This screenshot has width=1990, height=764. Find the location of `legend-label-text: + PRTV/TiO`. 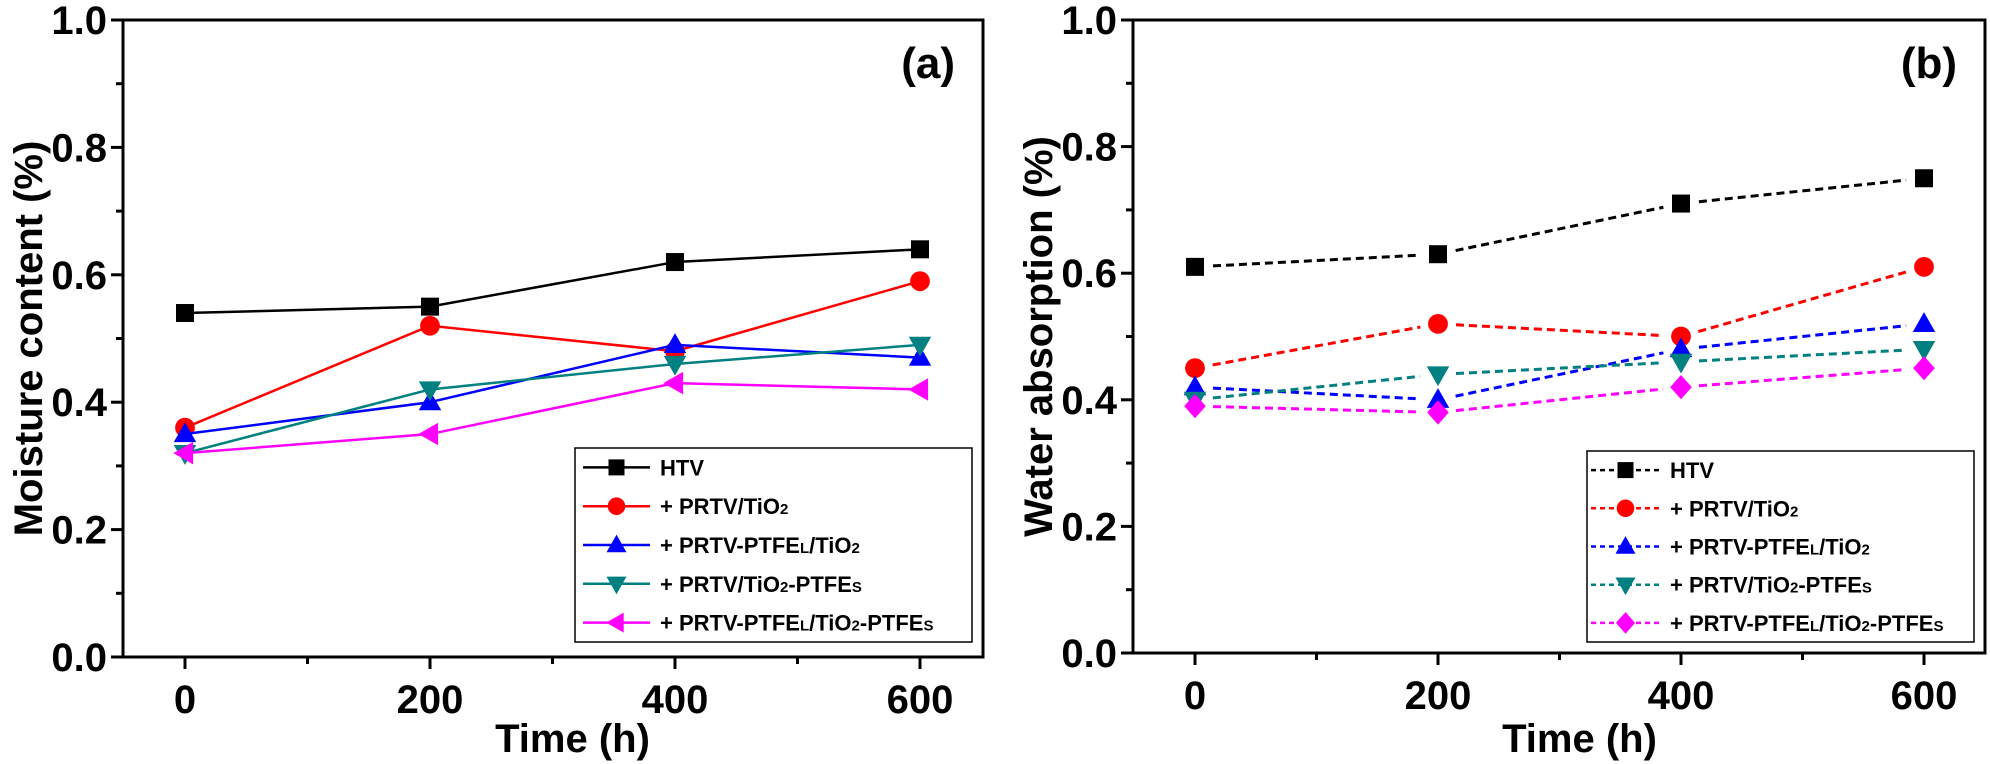

legend-label-text: + PRTV/TiO is located at coordinates (720, 584).